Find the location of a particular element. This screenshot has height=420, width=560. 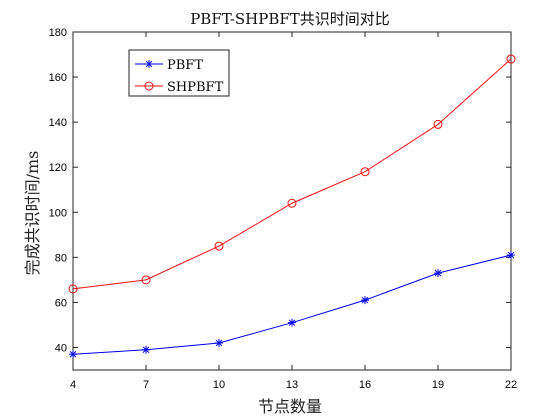

x-axis-title: 节点数量 is located at coordinates (290, 406).